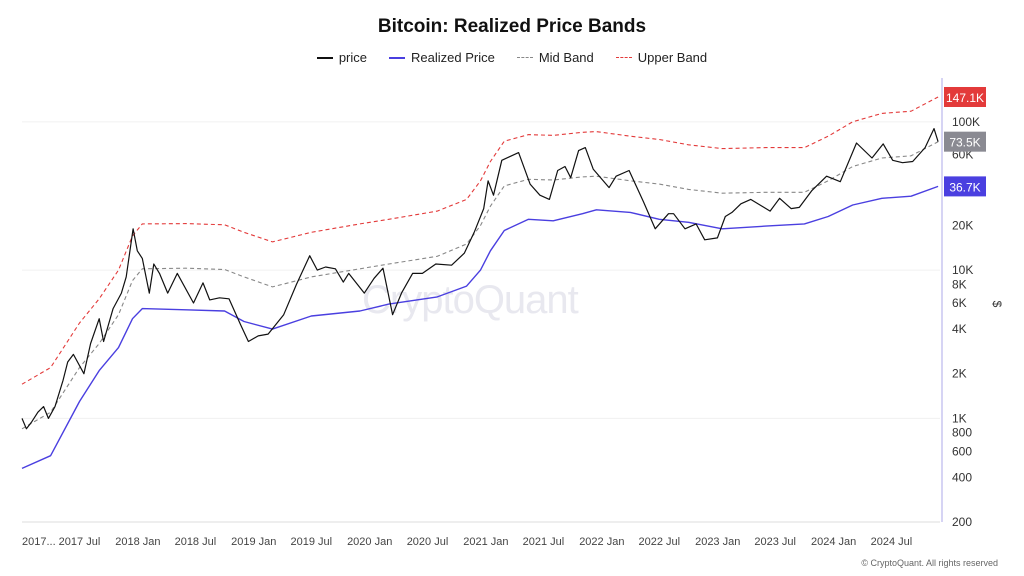 The width and height of the screenshot is (1024, 576). I want to click on realized-price-value-tag-box, so click(965, 186).